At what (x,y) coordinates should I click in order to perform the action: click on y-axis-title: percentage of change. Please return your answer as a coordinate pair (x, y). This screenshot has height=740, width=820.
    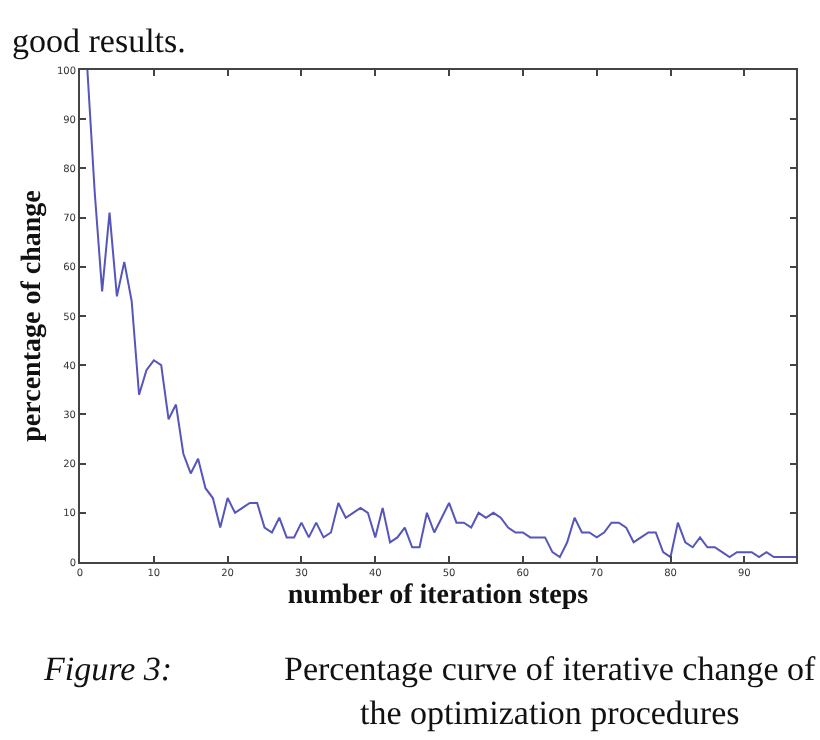
    Looking at the image, I should click on (33, 316).